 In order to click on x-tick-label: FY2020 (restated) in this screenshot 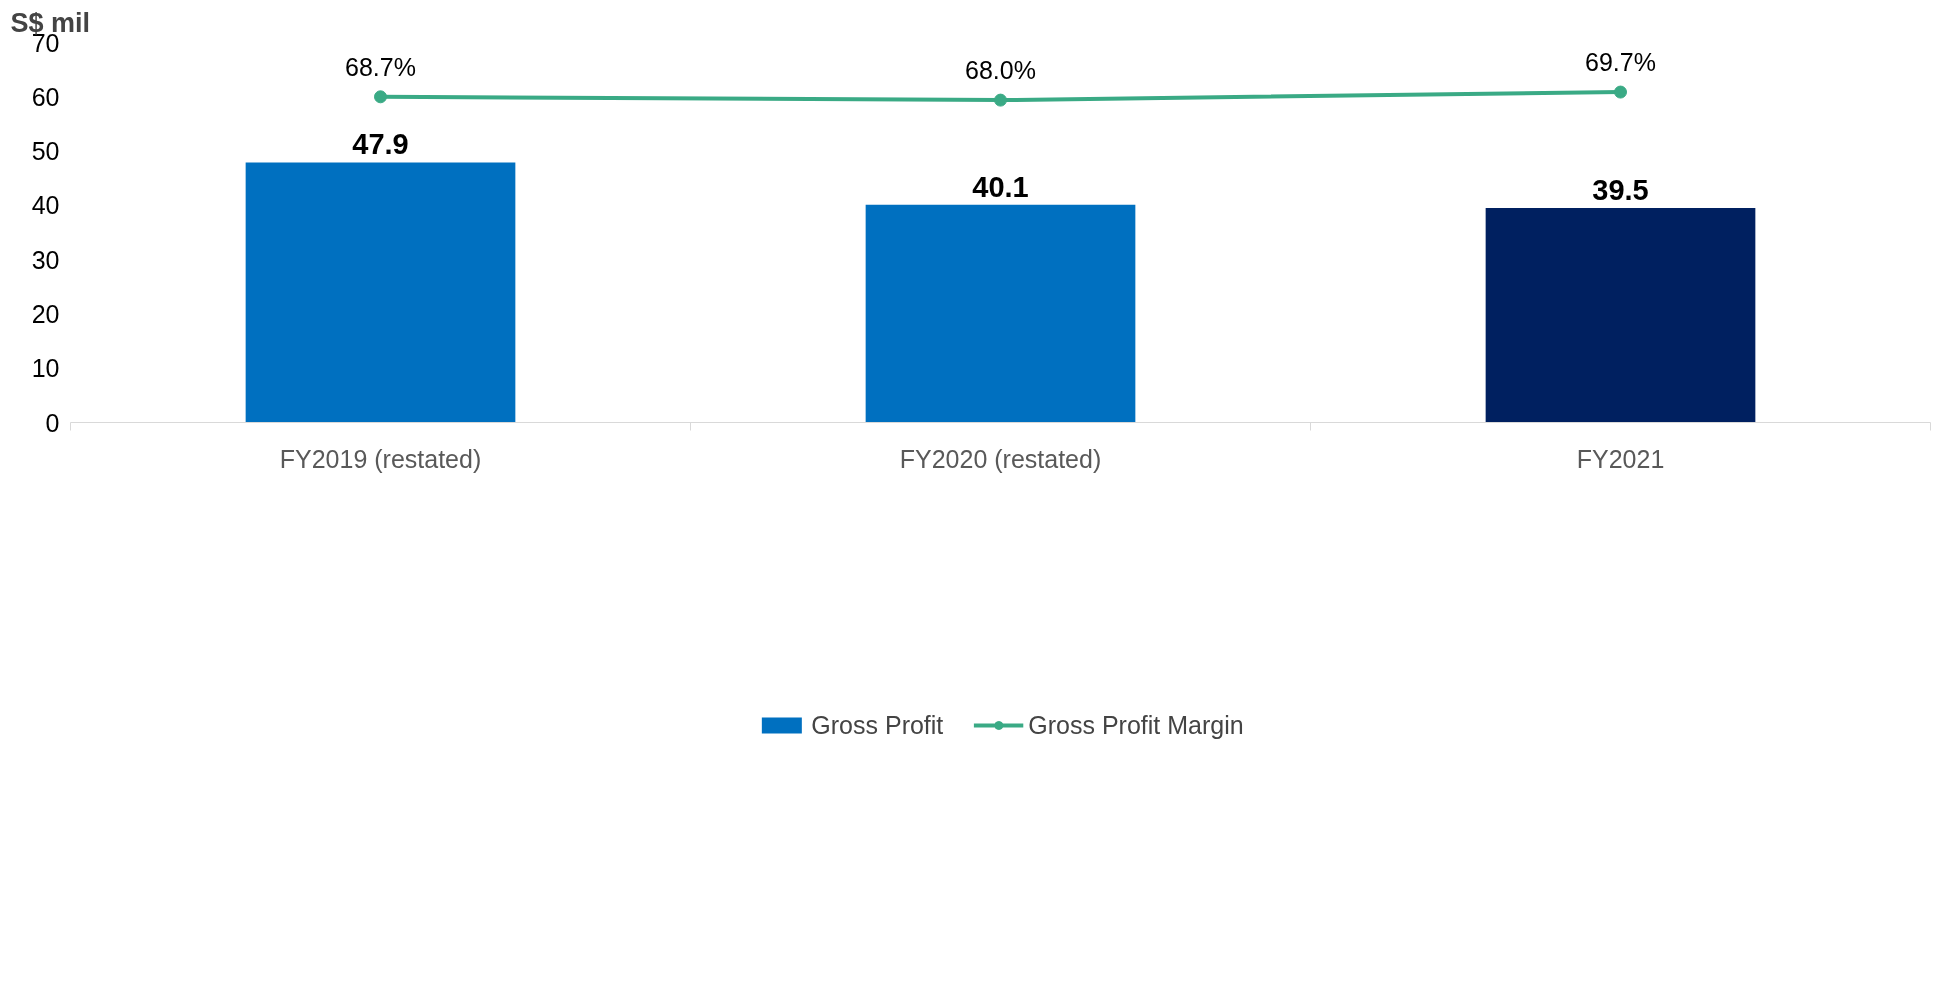, I will do `click(1000, 458)`.